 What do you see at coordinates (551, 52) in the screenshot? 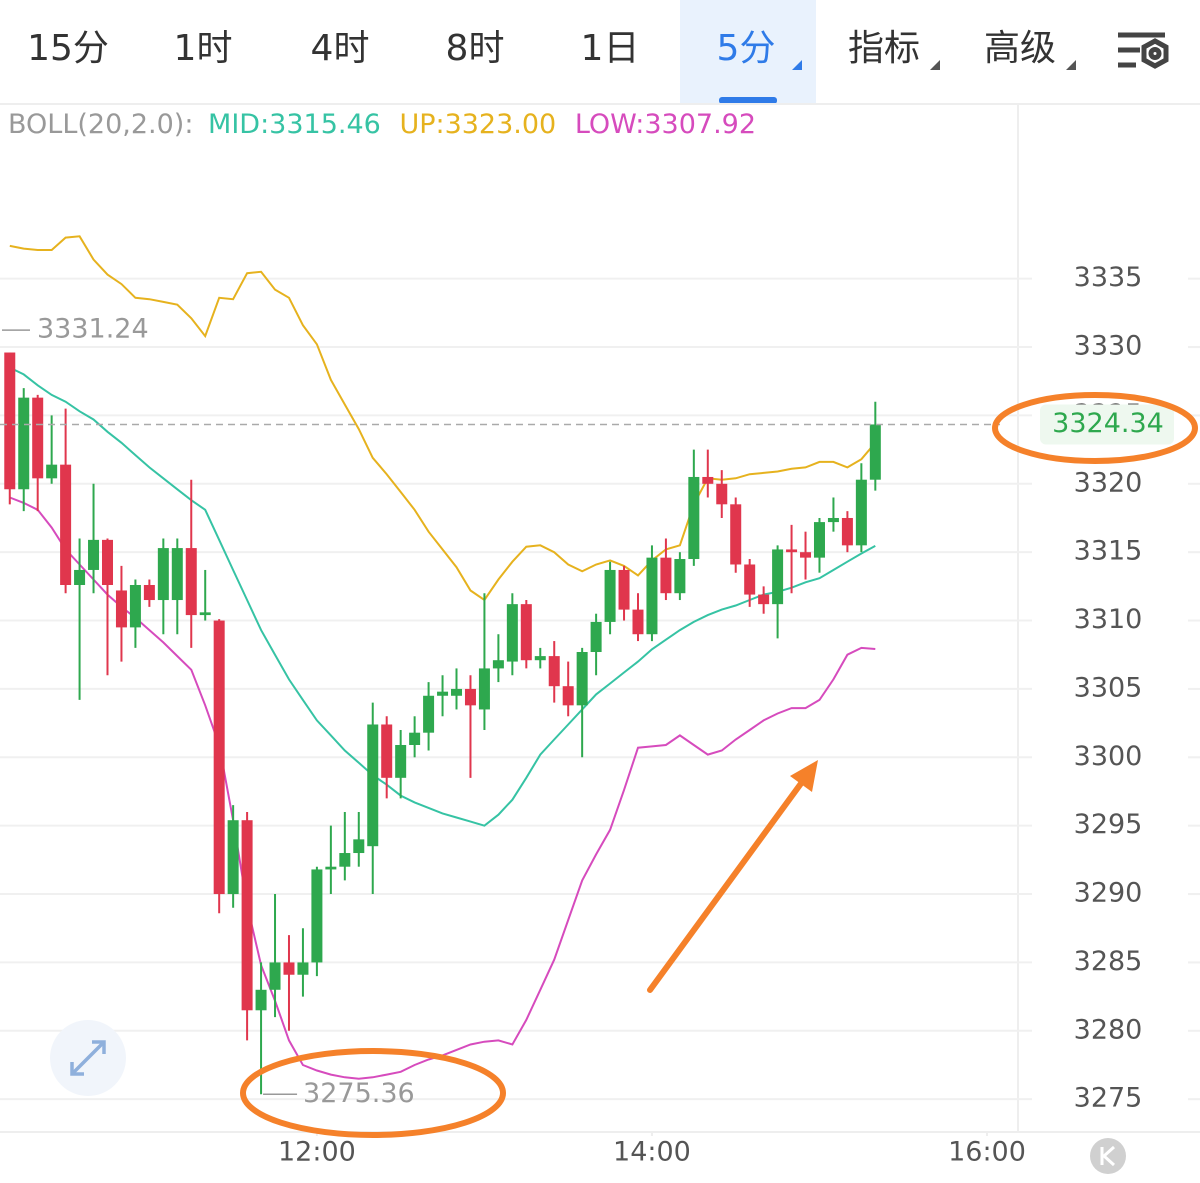
I see `tab-bar: 15分 1时 4时 8时 1日 5分 指标 高级` at bounding box center [551, 52].